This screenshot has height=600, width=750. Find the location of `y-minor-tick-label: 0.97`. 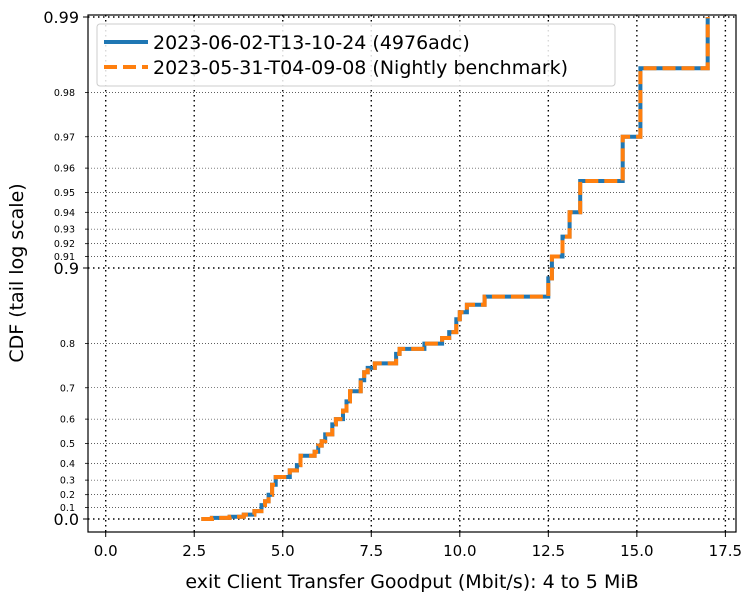

y-minor-tick-label: 0.97 is located at coordinates (64, 137).